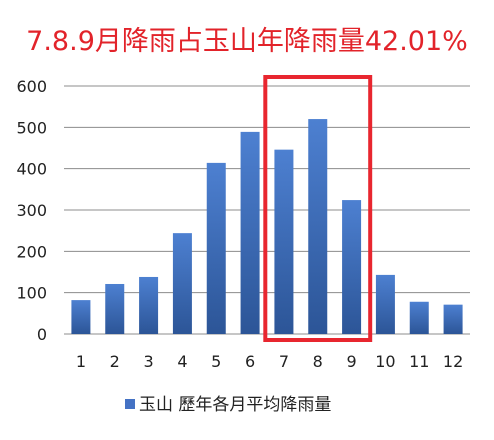 This screenshot has width=494, height=440. I want to click on highlight-layer, so click(318, 208).